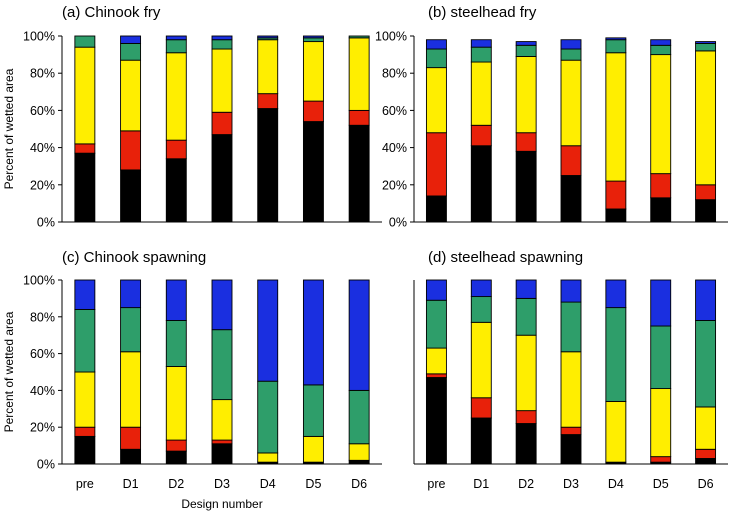 This screenshot has width=740, height=514. I want to click on bar-segment-black-D3, so click(222, 178).